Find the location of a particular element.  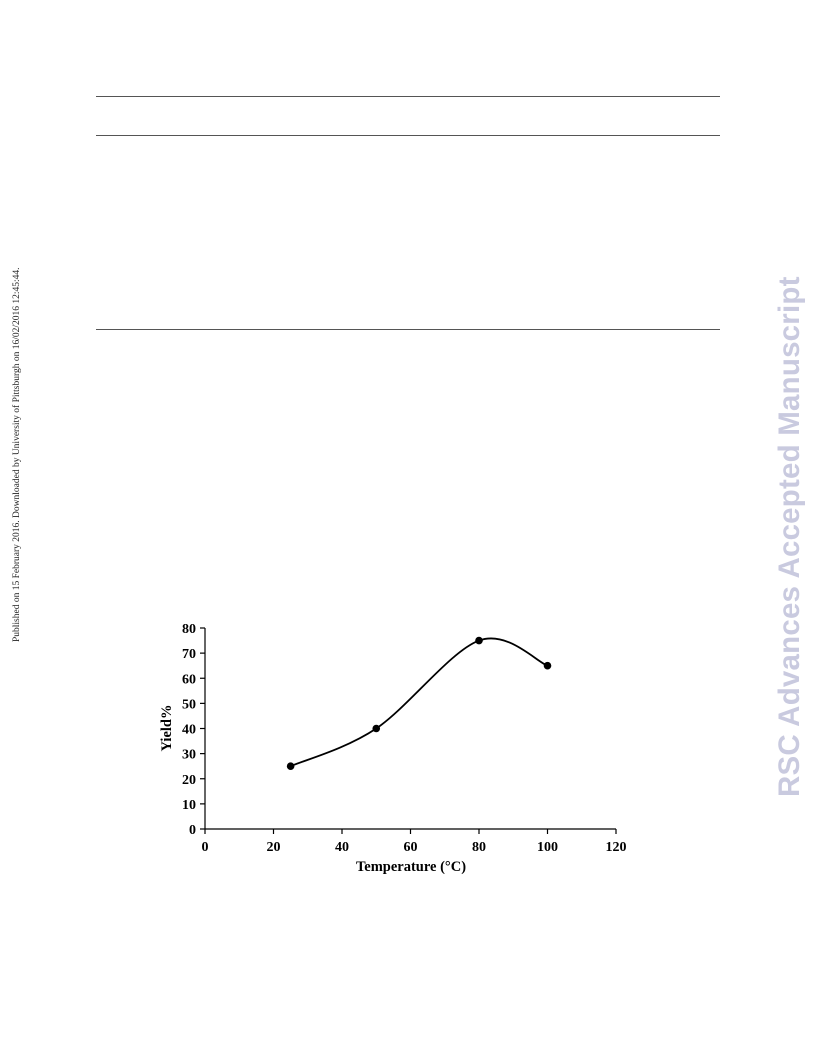

x-axis-label: Temperature (°C) is located at coordinates (411, 867).